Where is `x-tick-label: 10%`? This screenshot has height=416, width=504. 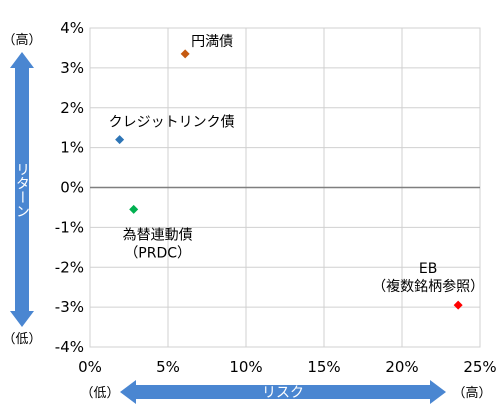 x-tick-label: 10% is located at coordinates (245, 367).